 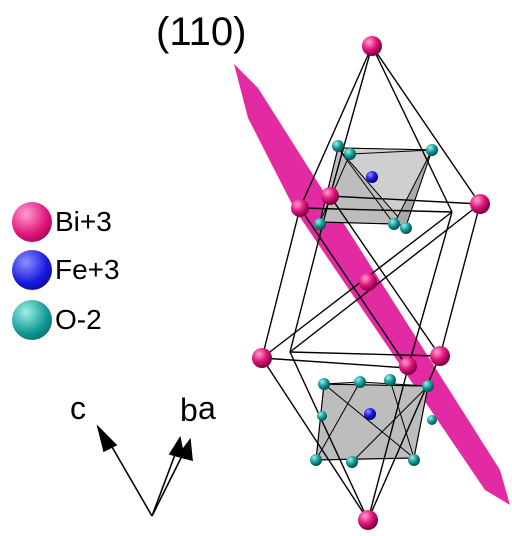 What do you see at coordinates (184, 449) in the screenshot?
I see `axis-a-arrowhead` at bounding box center [184, 449].